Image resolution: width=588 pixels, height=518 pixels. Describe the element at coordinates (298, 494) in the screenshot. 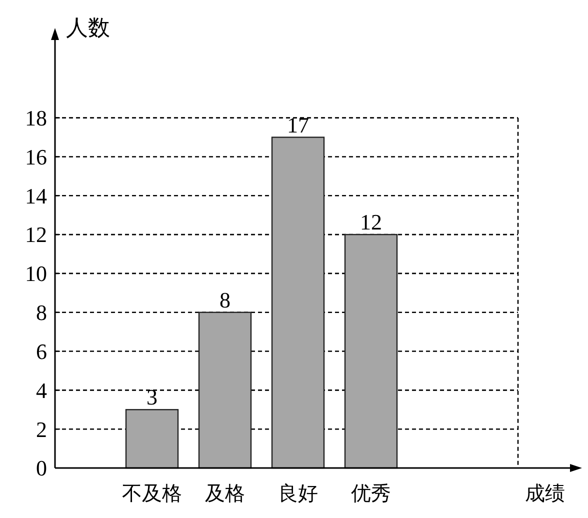

I see `x-tick-label: 良好` at that location.